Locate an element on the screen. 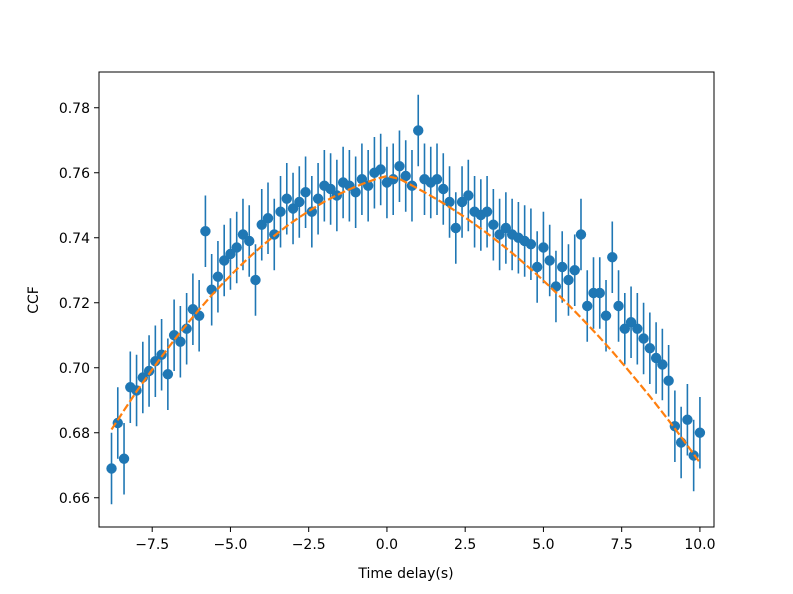  y-axis: 0.66 0.68 0.70 0.72 0.74 0.76 0.78 is located at coordinates (79, 304).